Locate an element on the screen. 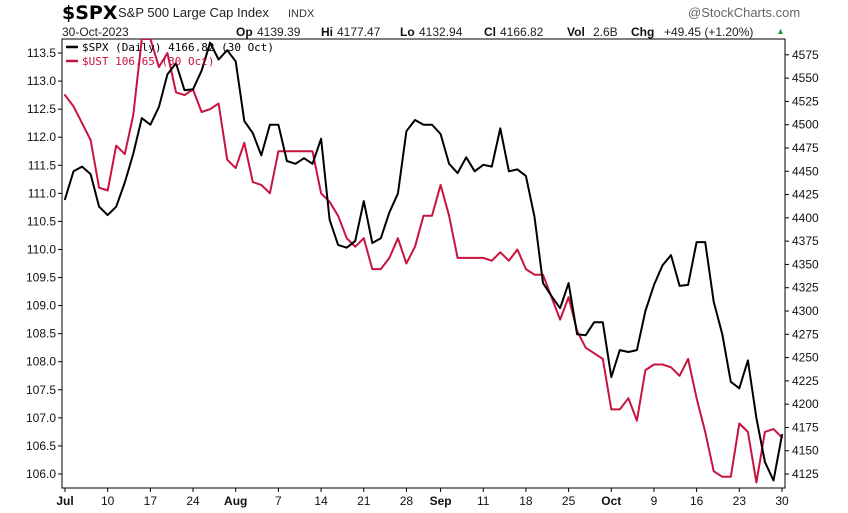 The height and width of the screenshot is (513, 848). x-tick-label: 9 is located at coordinates (654, 501).